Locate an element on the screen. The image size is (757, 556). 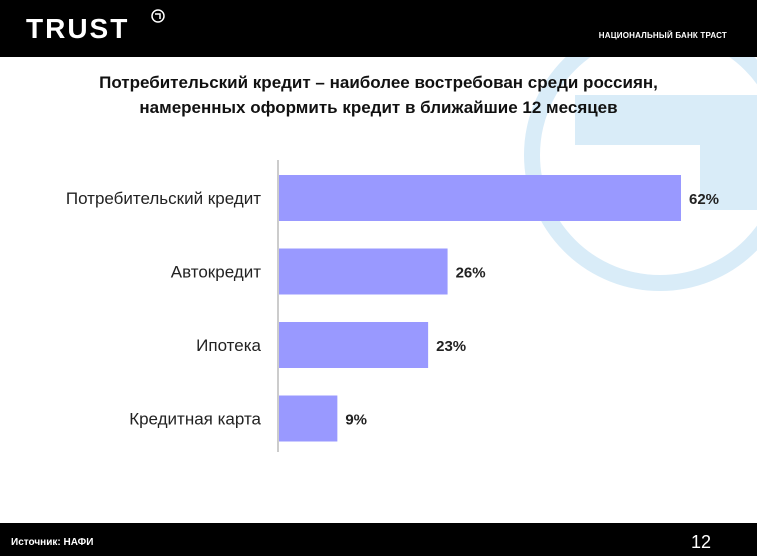
value-label-2: 23% is located at coordinates (451, 346).